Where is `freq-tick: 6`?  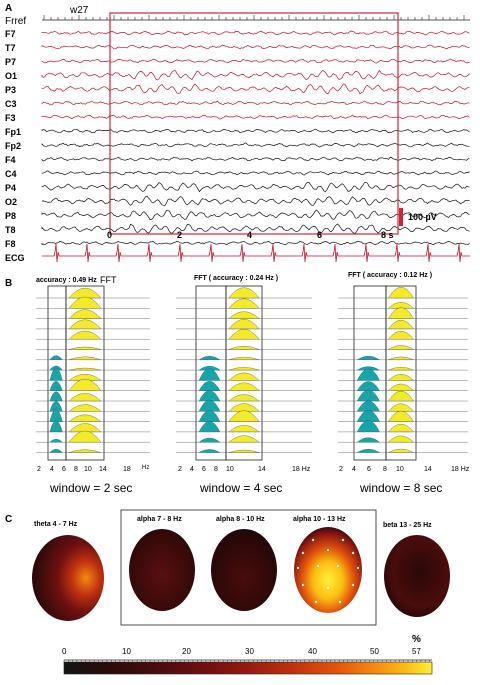 freq-tick: 6 is located at coordinates (369, 469).